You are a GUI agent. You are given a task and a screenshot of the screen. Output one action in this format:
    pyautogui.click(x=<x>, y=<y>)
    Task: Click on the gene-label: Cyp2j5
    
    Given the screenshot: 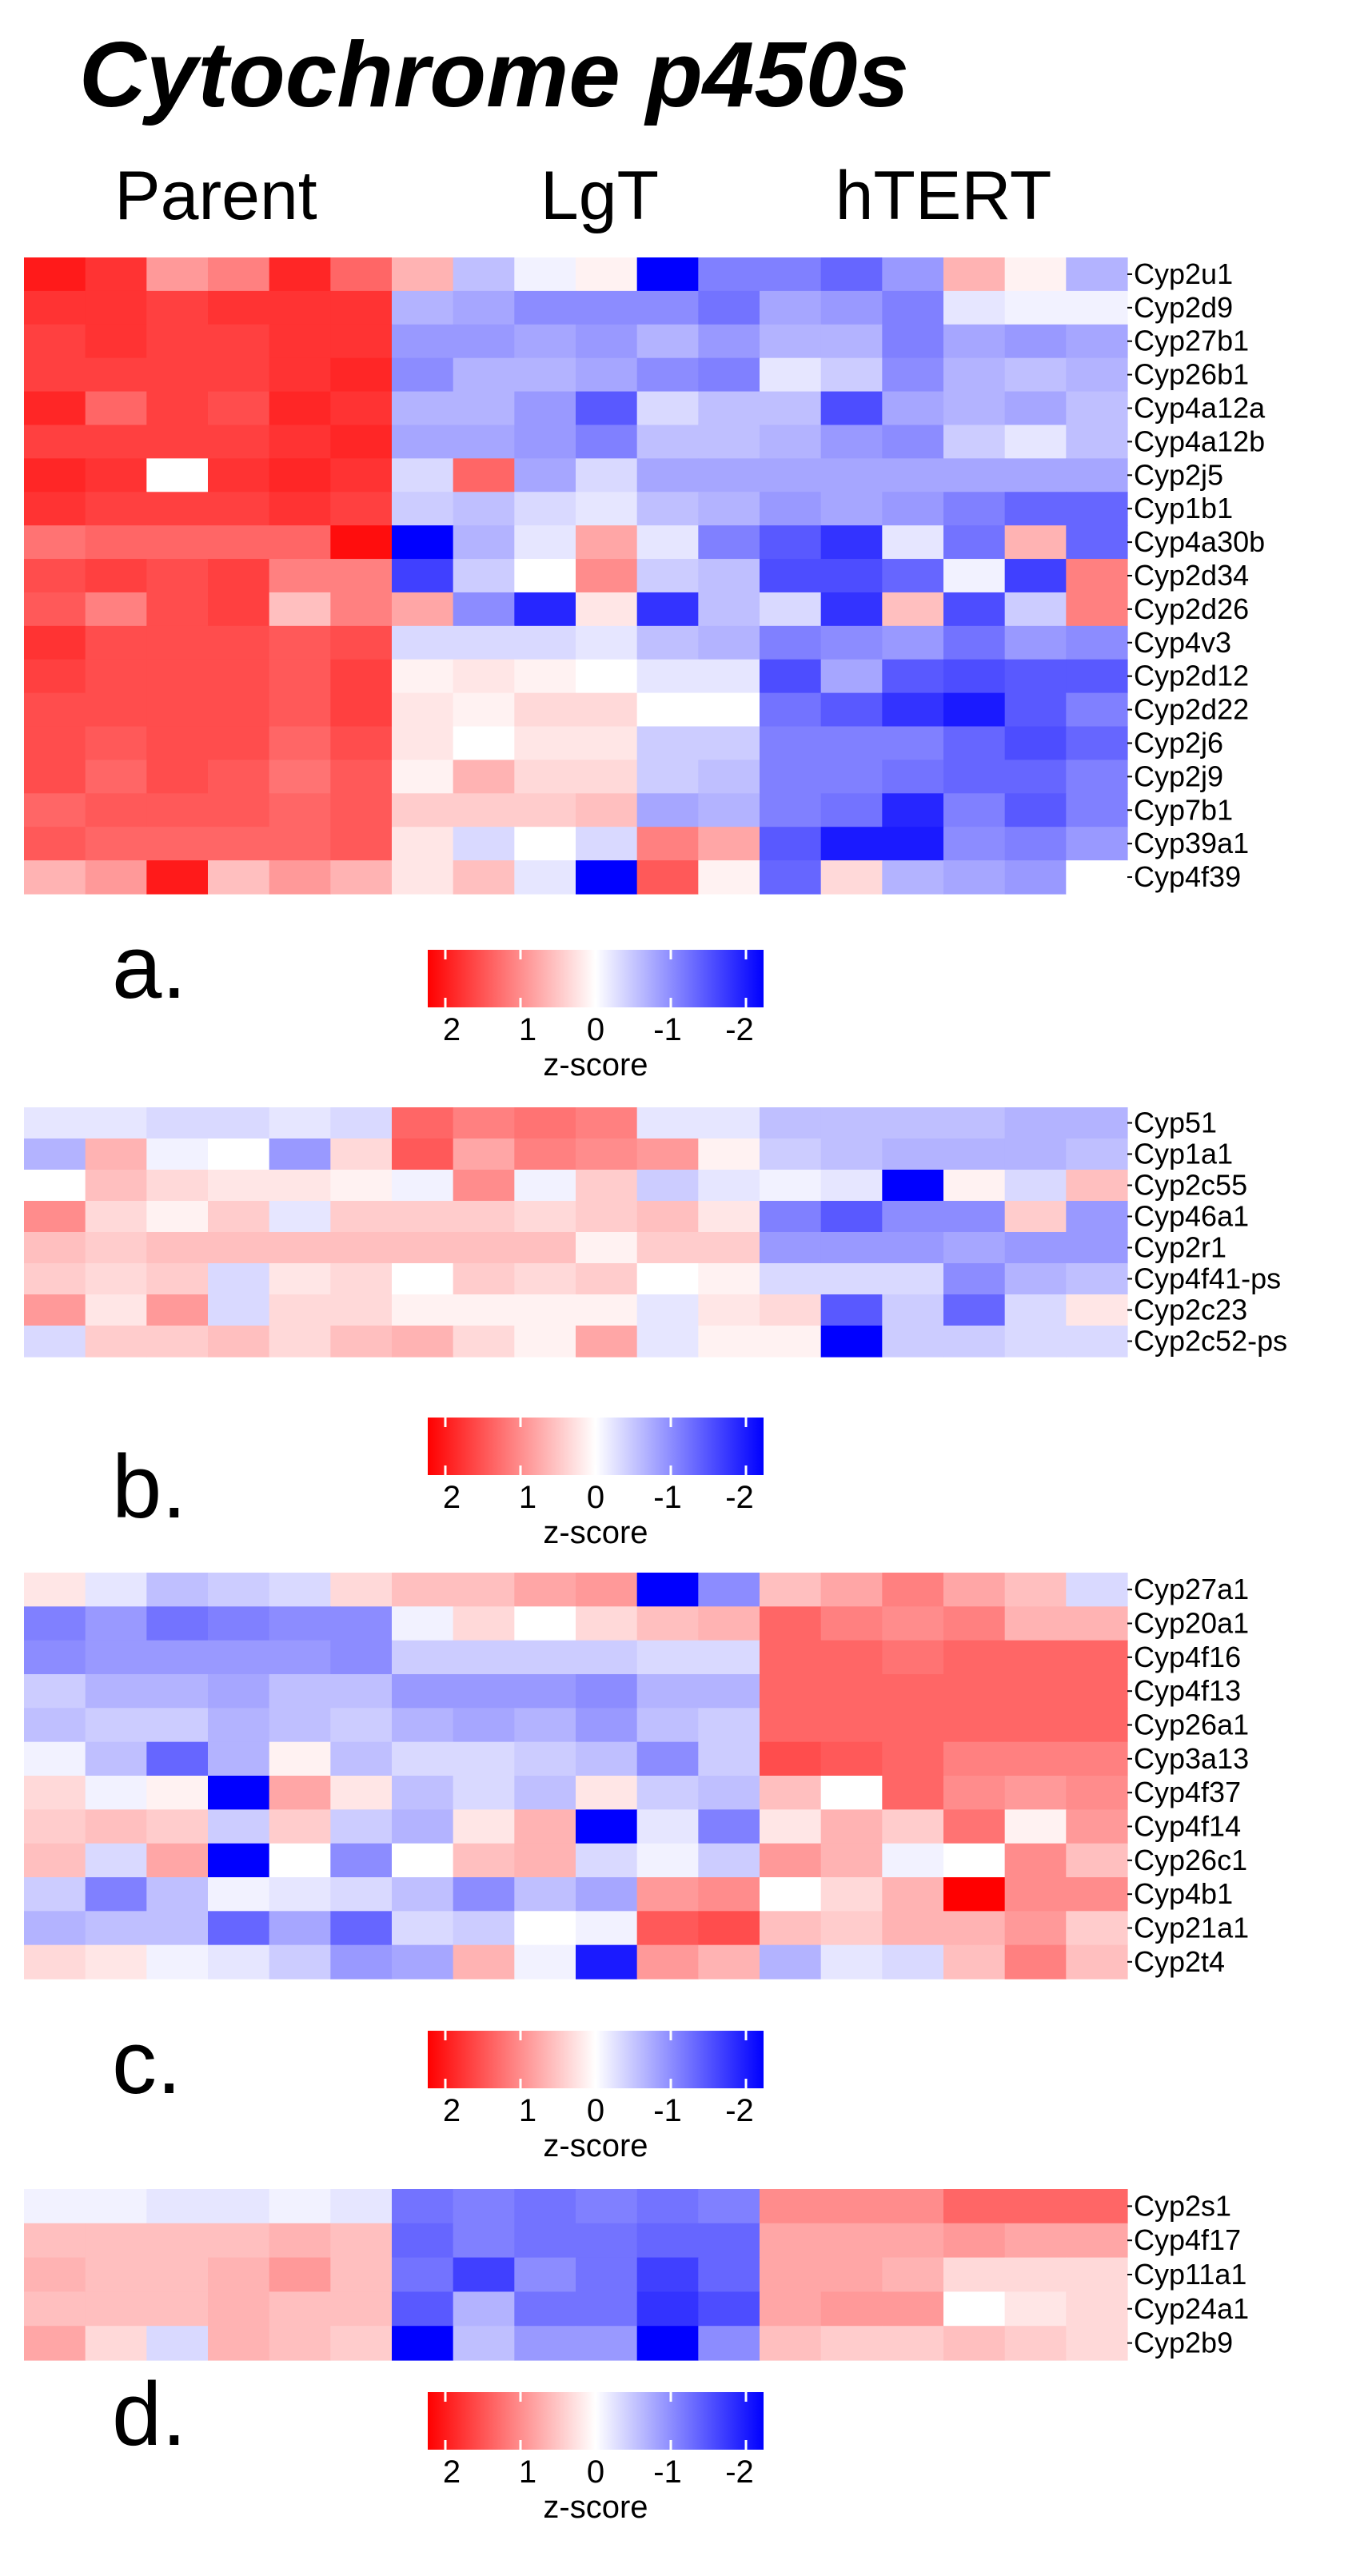 What is the action you would take?
    pyautogui.click(x=1178, y=474)
    